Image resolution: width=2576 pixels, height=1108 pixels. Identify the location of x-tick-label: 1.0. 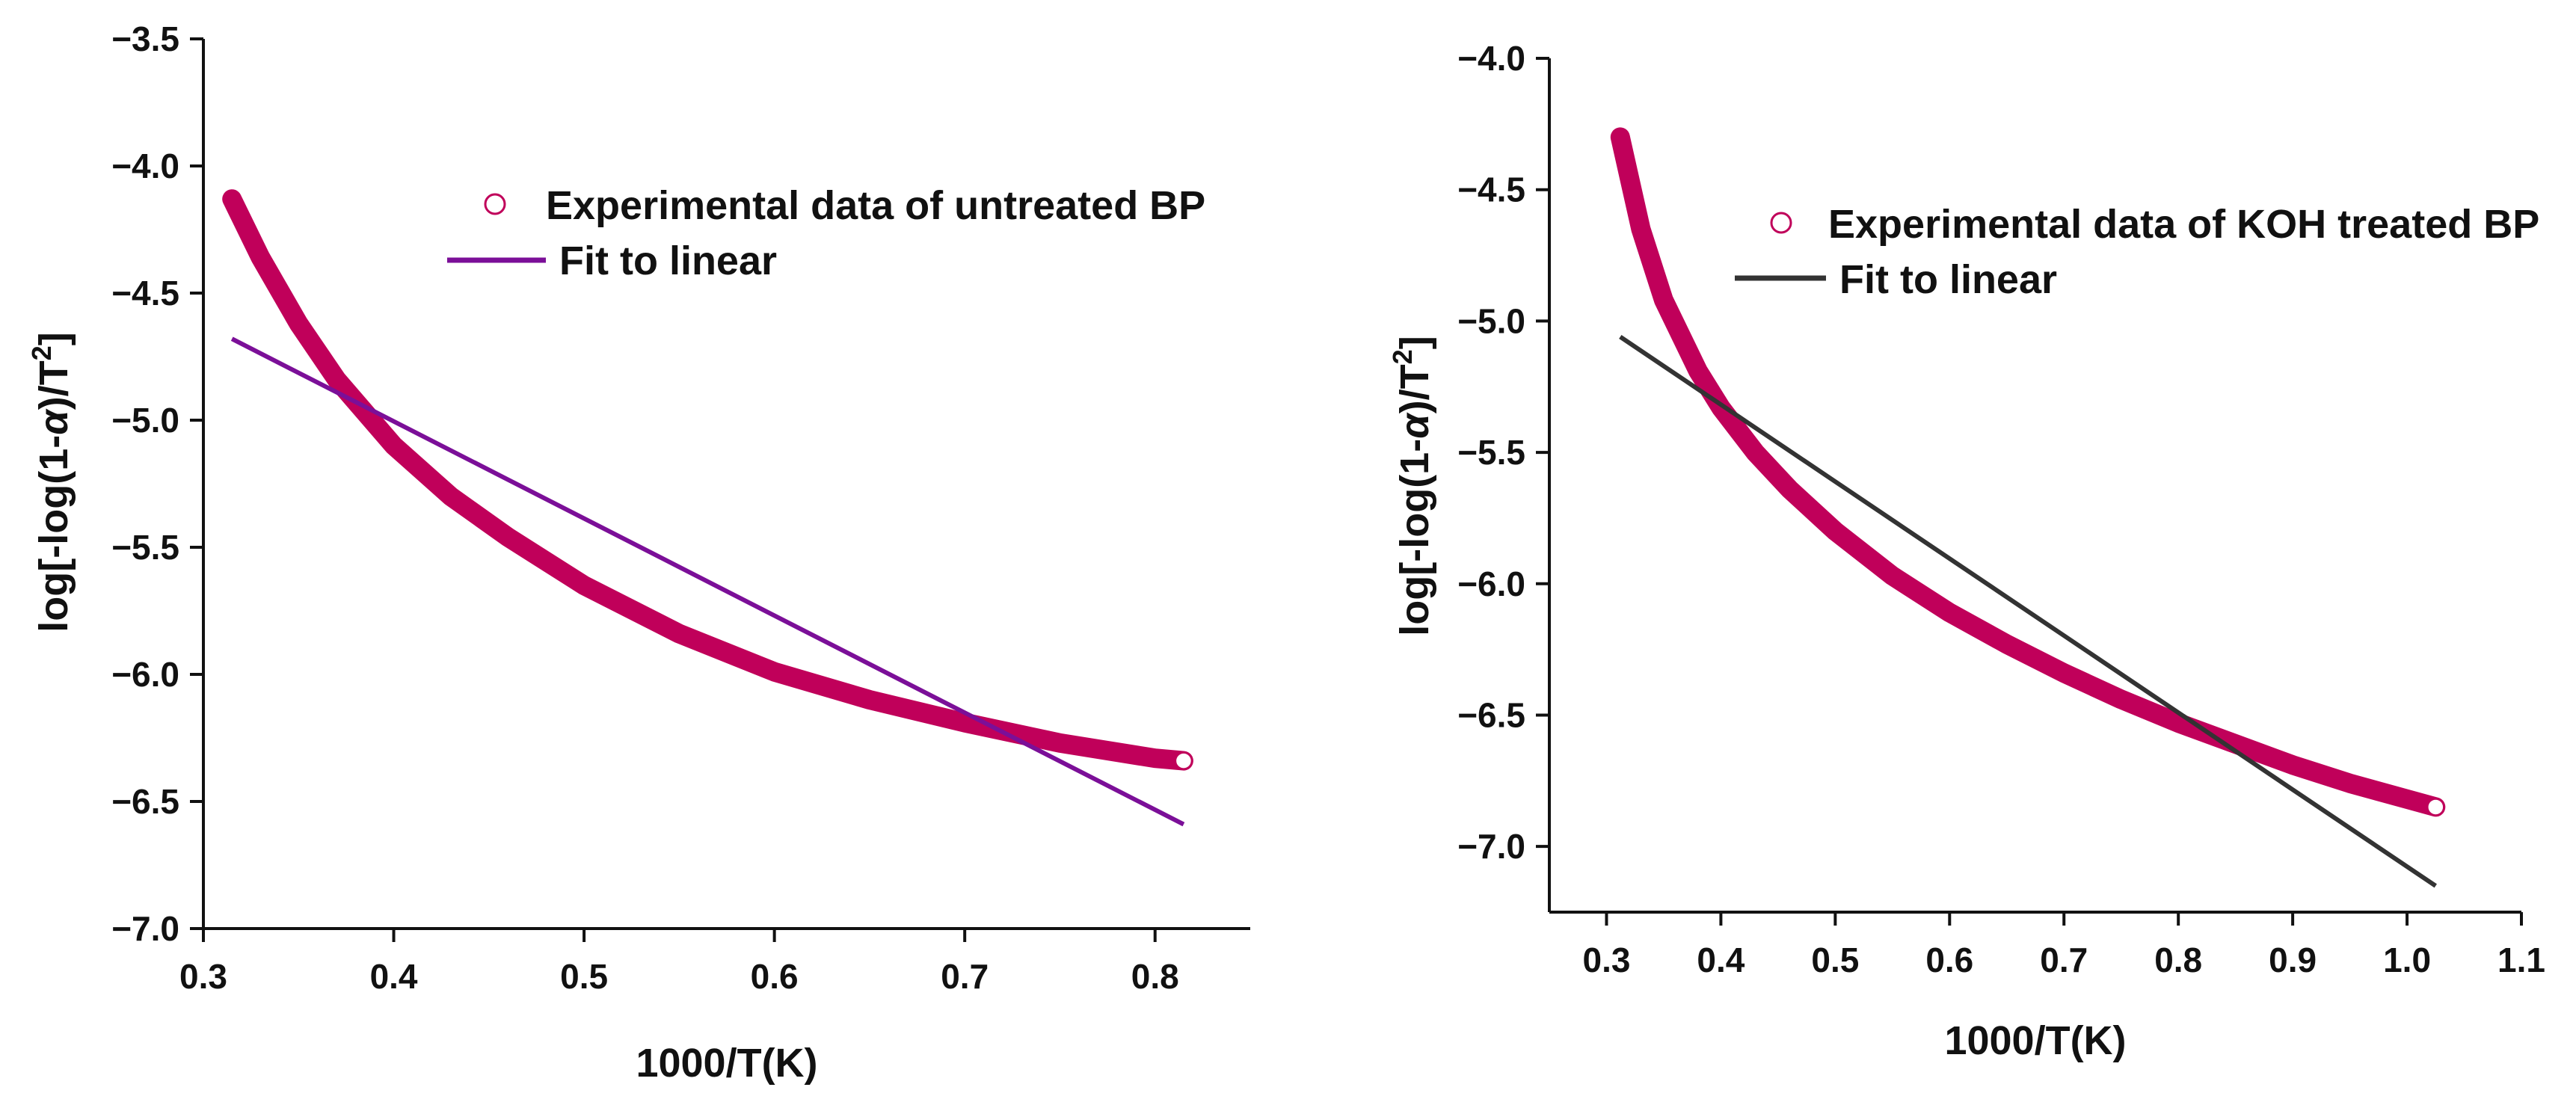
(2407, 960).